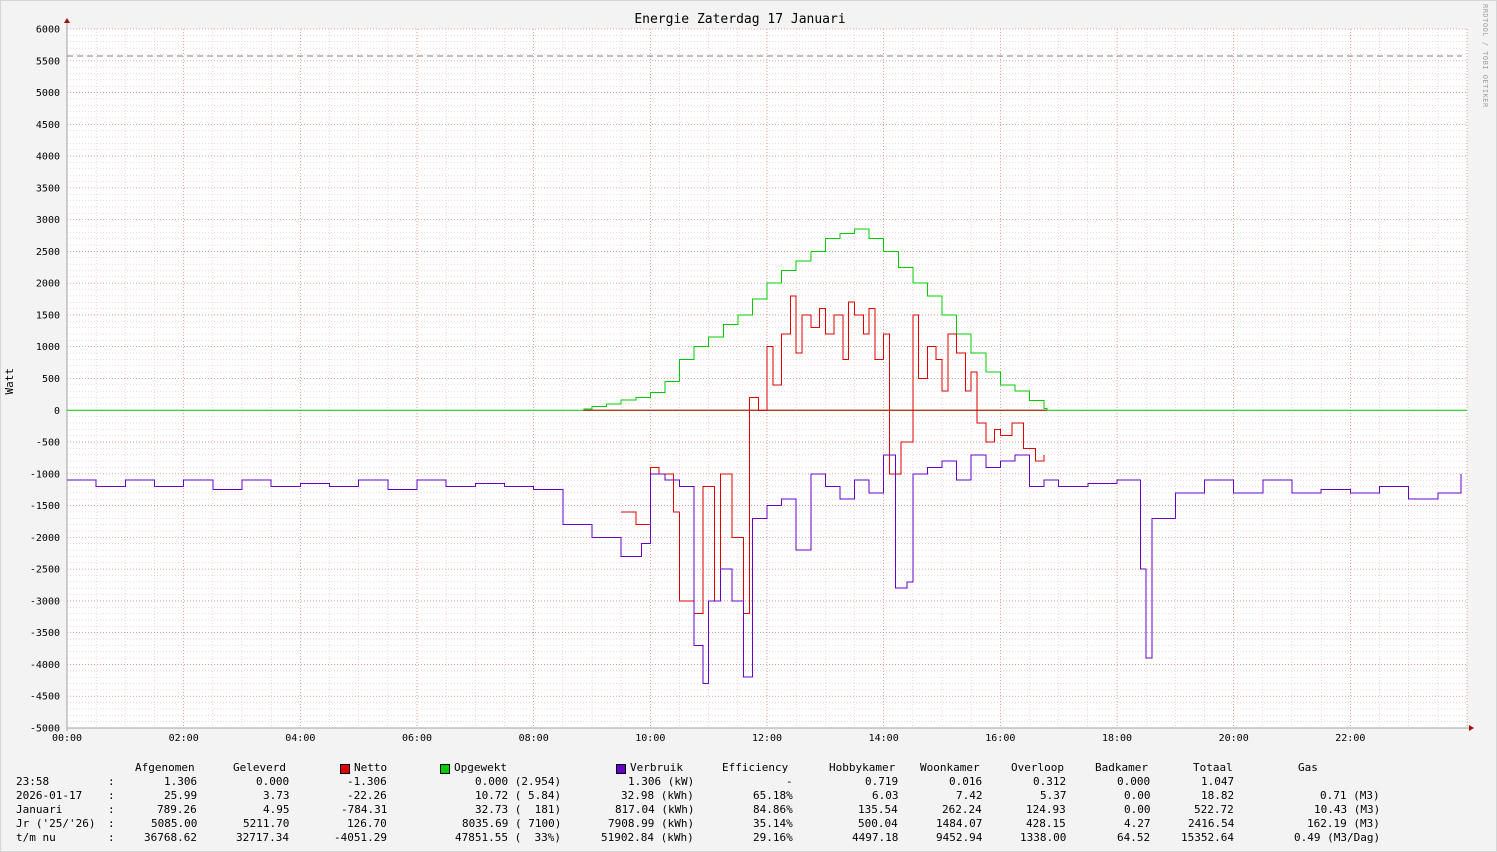 Image resolution: width=1497 pixels, height=852 pixels. Describe the element at coordinates (959, 837) in the screenshot. I see `legend-value: 9452.94` at that location.